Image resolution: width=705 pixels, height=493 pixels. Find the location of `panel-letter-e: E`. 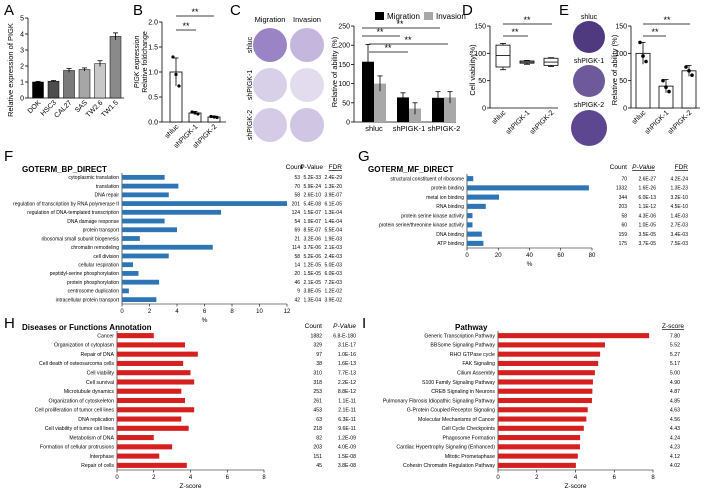

panel-letter-e: E is located at coordinates (564, 10).